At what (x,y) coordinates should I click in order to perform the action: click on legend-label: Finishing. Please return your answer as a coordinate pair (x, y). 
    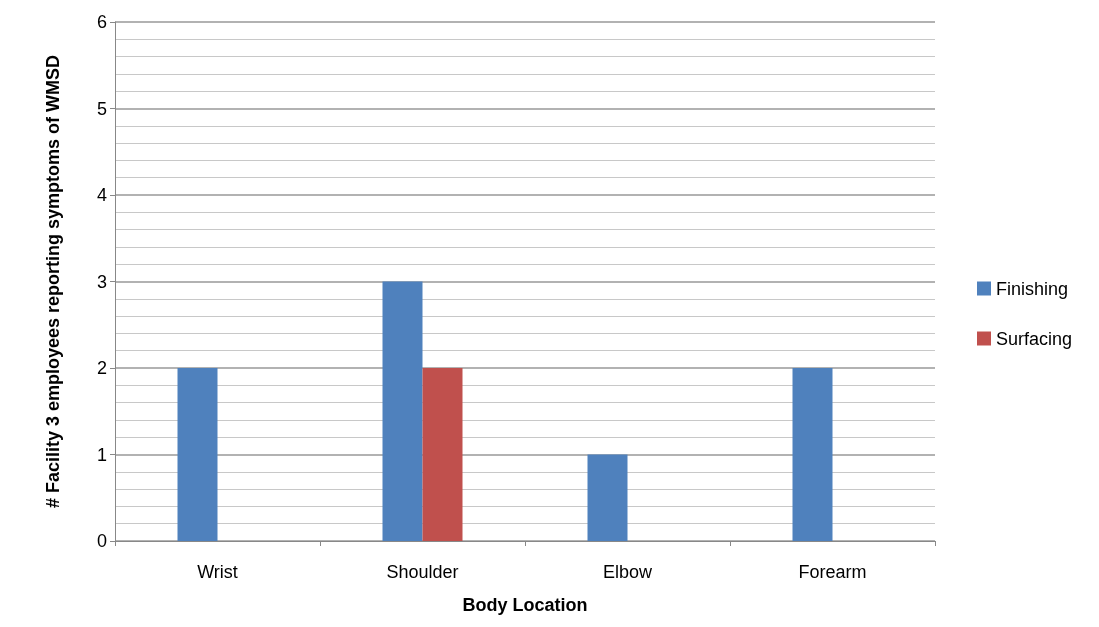
    Looking at the image, I should click on (1032, 288).